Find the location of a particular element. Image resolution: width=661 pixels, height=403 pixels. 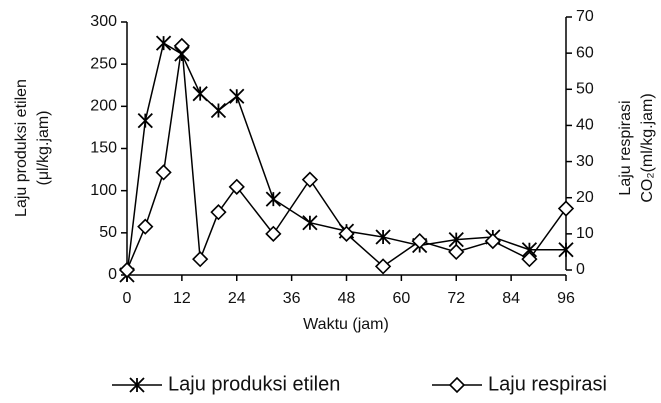

x-axis-label: Waktu (jam) is located at coordinates (346, 324).